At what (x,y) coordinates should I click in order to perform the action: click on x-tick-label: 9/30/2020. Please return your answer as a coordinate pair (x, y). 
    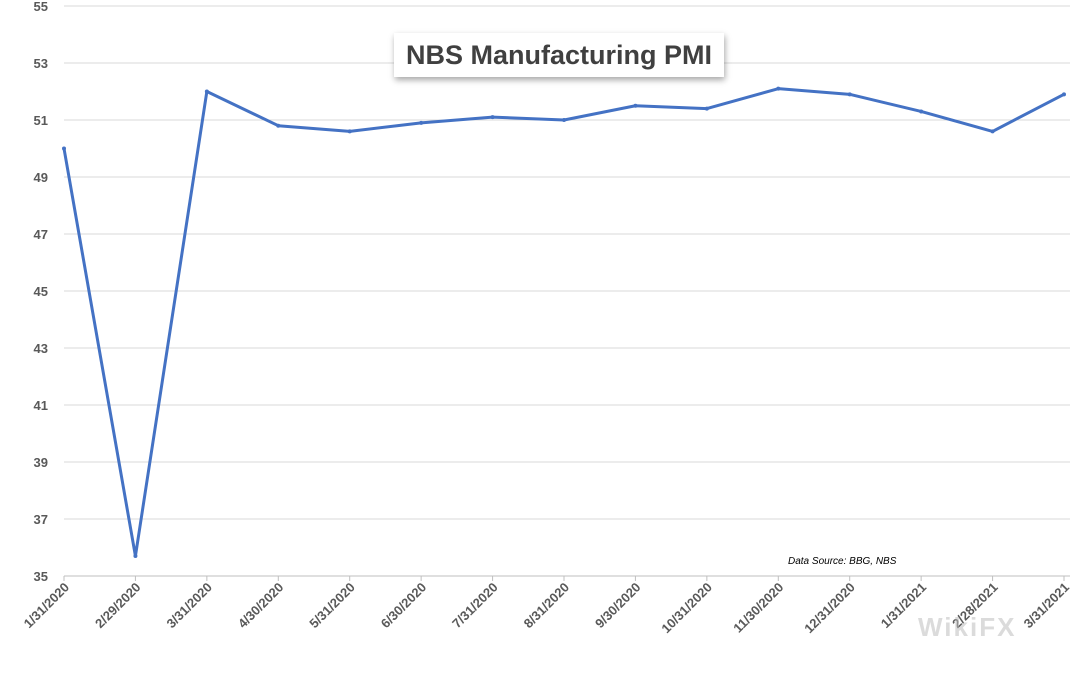
    Looking at the image, I should click on (618, 606).